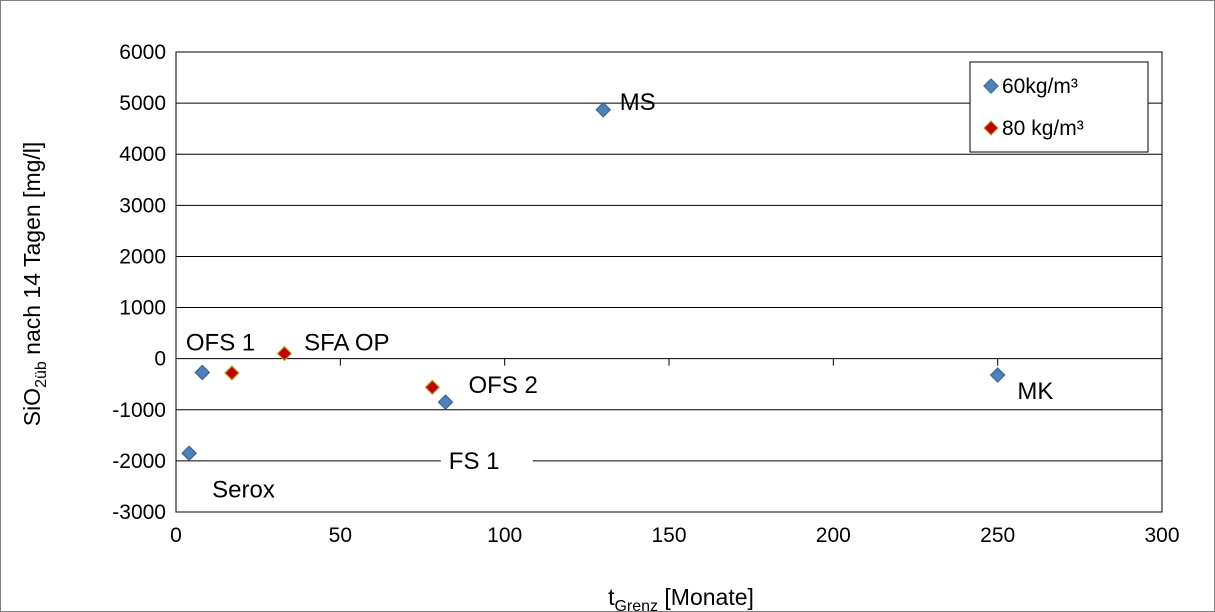 This screenshot has width=1215, height=612. I want to click on annotation-label: OFS 2, so click(503, 385).